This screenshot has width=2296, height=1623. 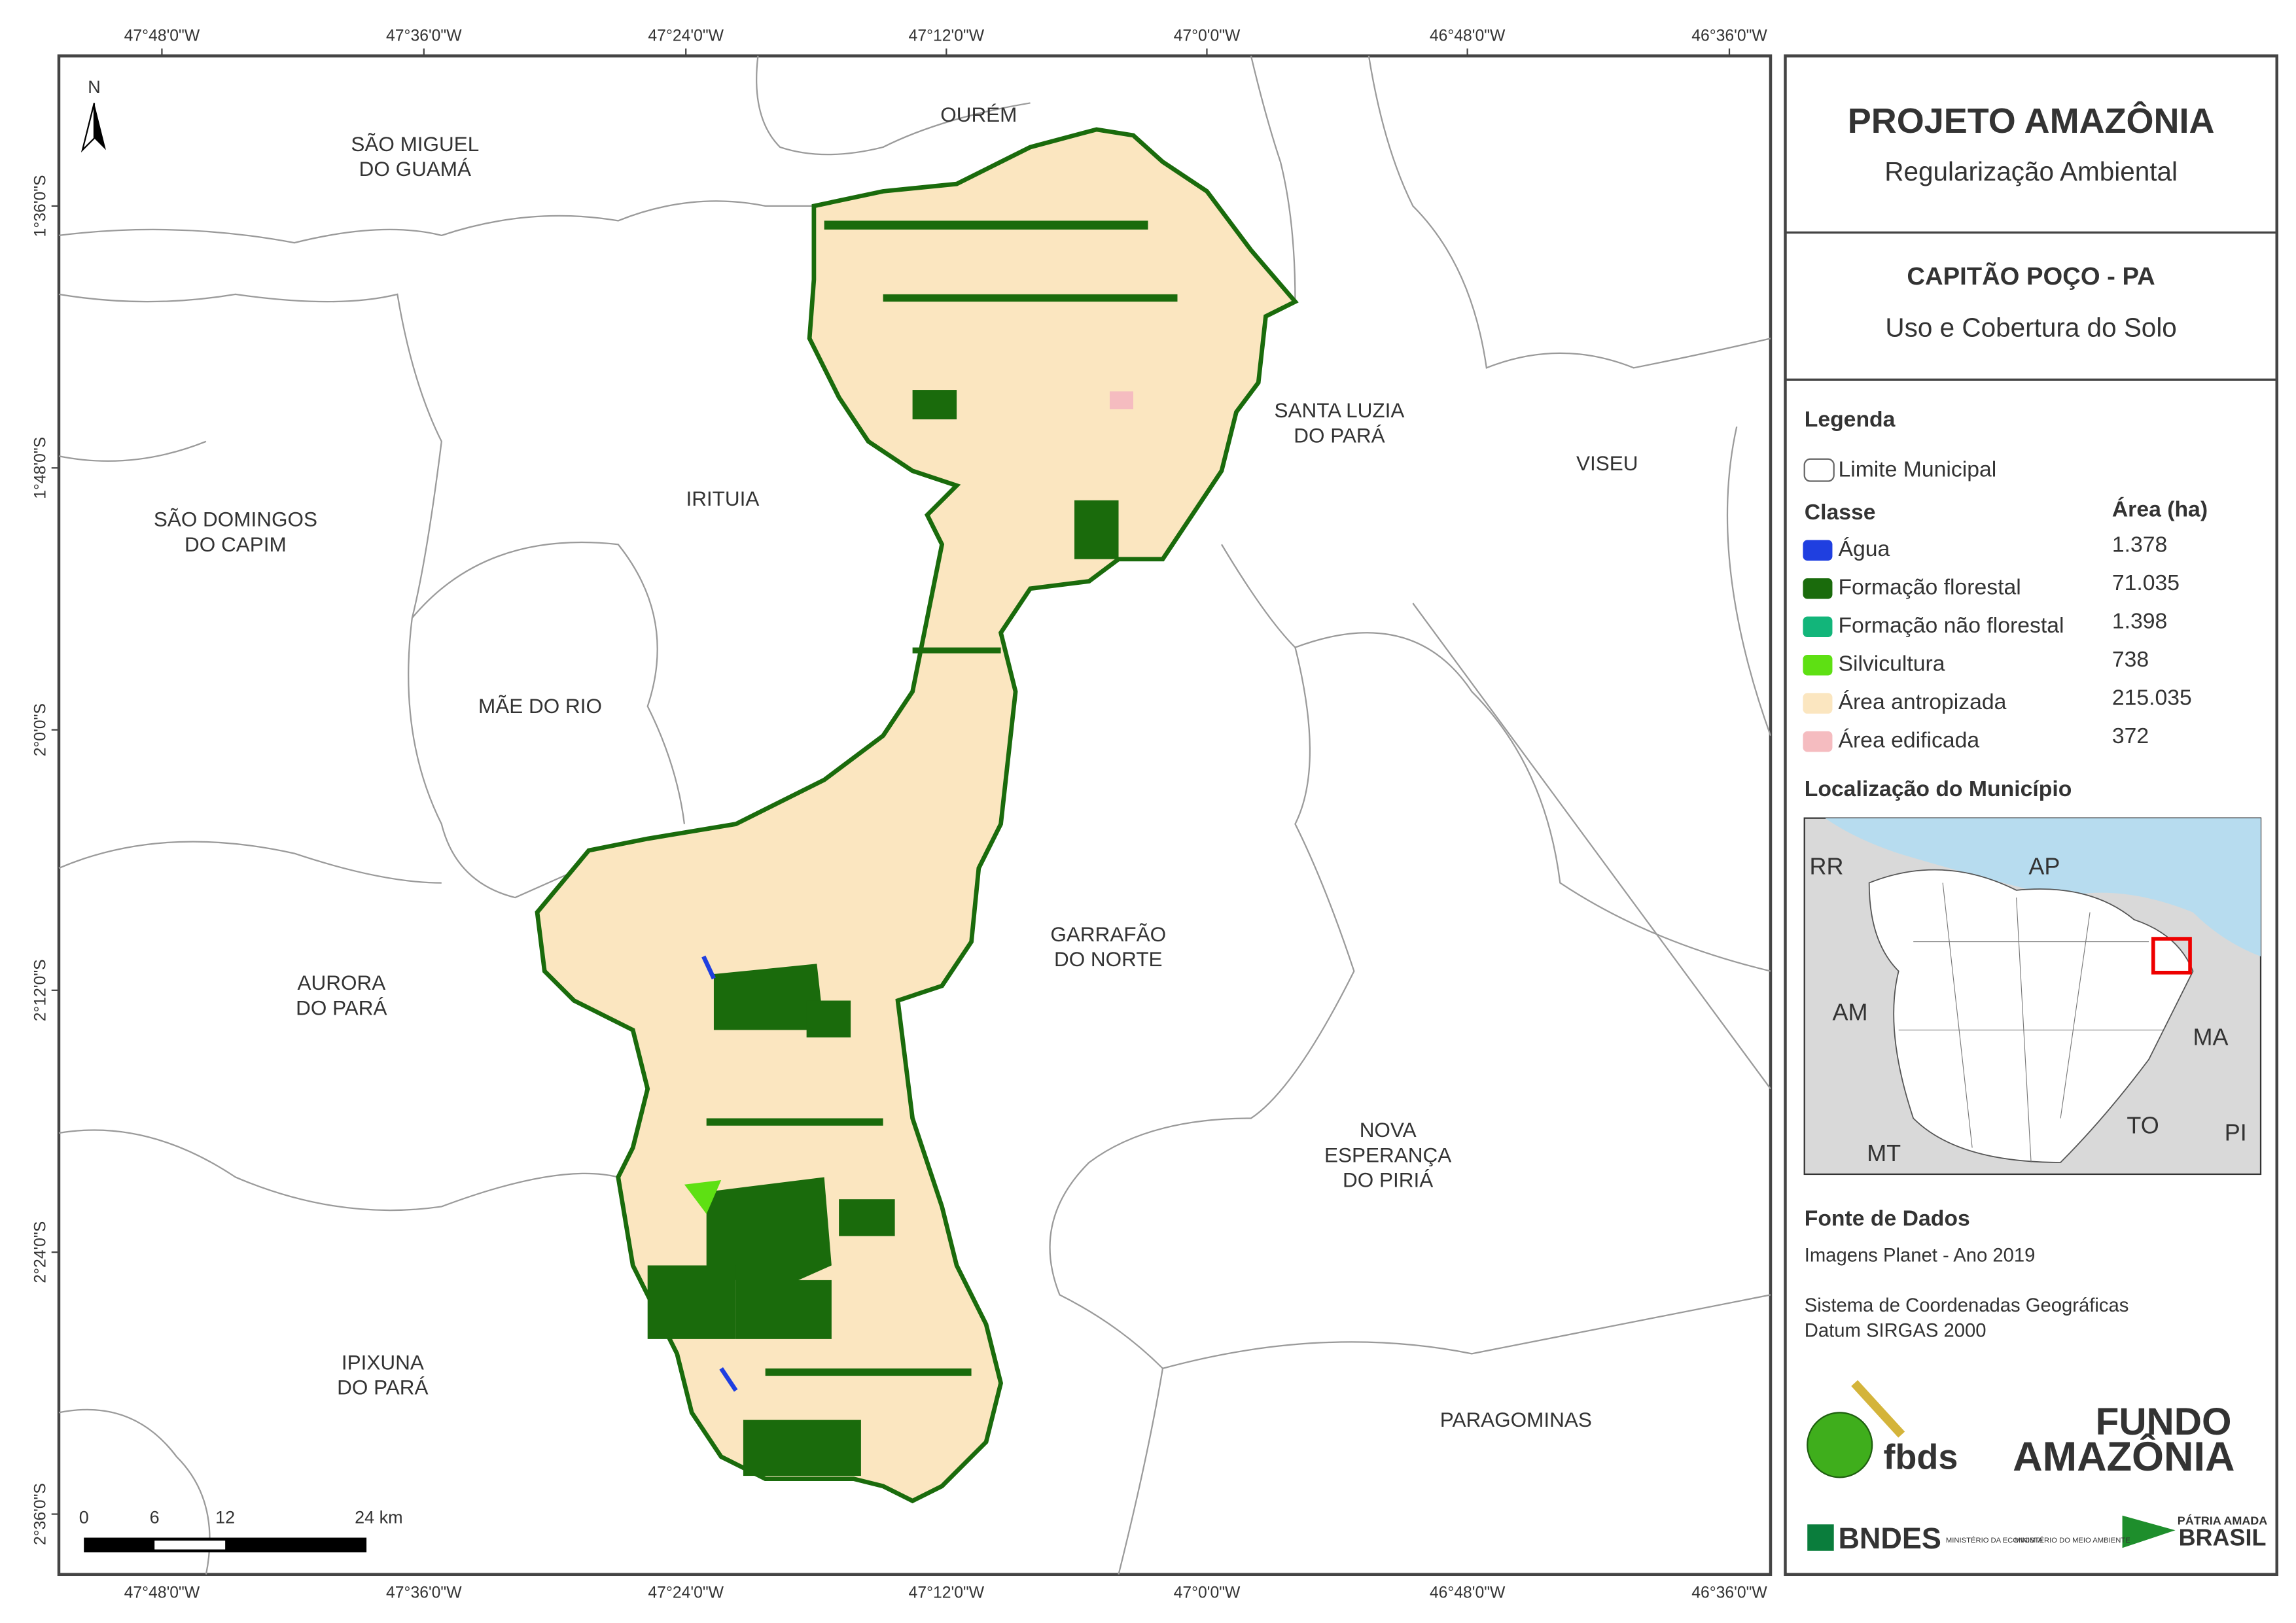 I want to click on source-line: Datum SIRGAS 2000, so click(x=1896, y=1330).